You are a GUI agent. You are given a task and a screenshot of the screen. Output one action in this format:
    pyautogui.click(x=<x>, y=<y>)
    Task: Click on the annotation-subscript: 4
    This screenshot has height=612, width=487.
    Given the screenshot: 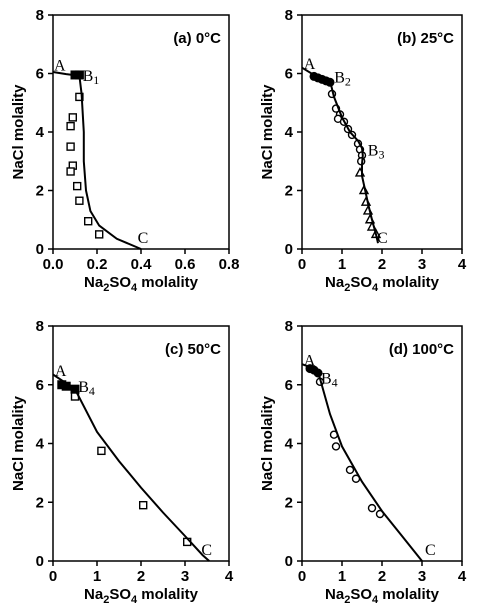 What is the action you would take?
    pyautogui.click(x=335, y=382)
    